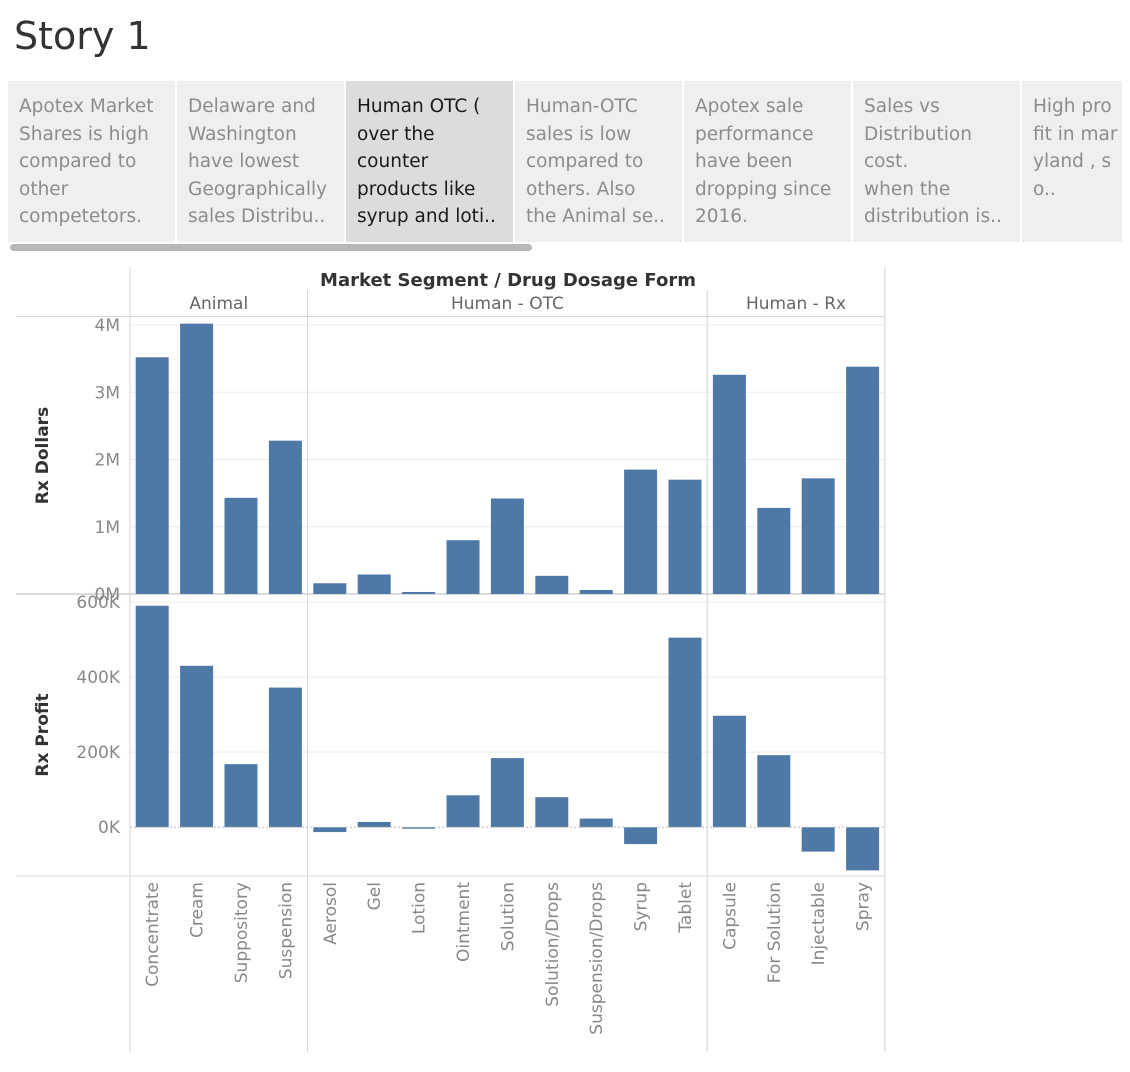 The image size is (1130, 1072). I want to click on story-title: Story 1, so click(82, 36).